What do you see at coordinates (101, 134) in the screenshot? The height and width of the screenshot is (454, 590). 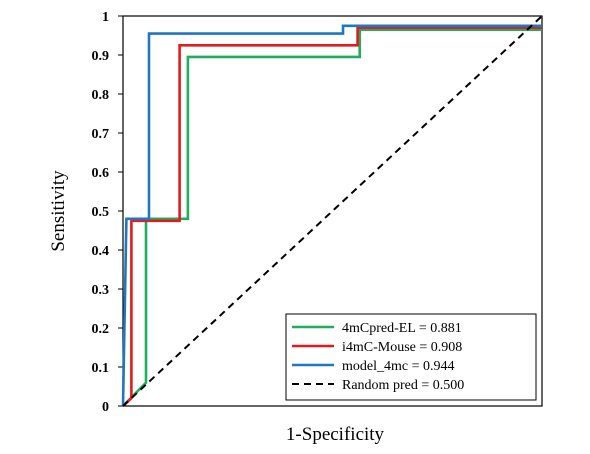 I see `y-tick-label: 0.7` at bounding box center [101, 134].